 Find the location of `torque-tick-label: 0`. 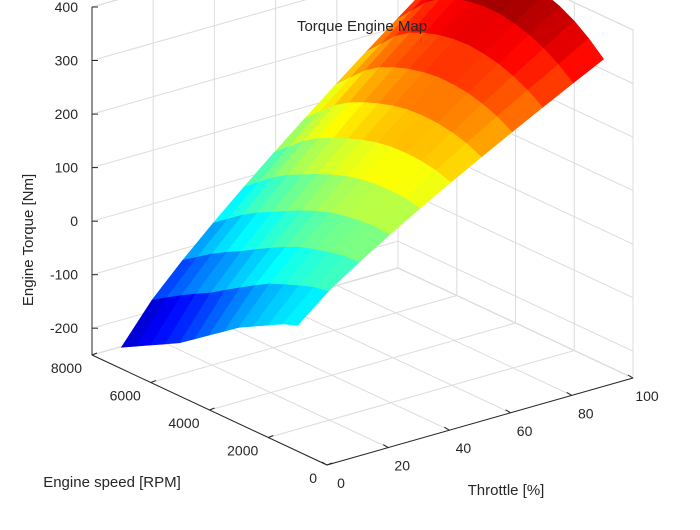

torque-tick-label: 0 is located at coordinates (74, 221).